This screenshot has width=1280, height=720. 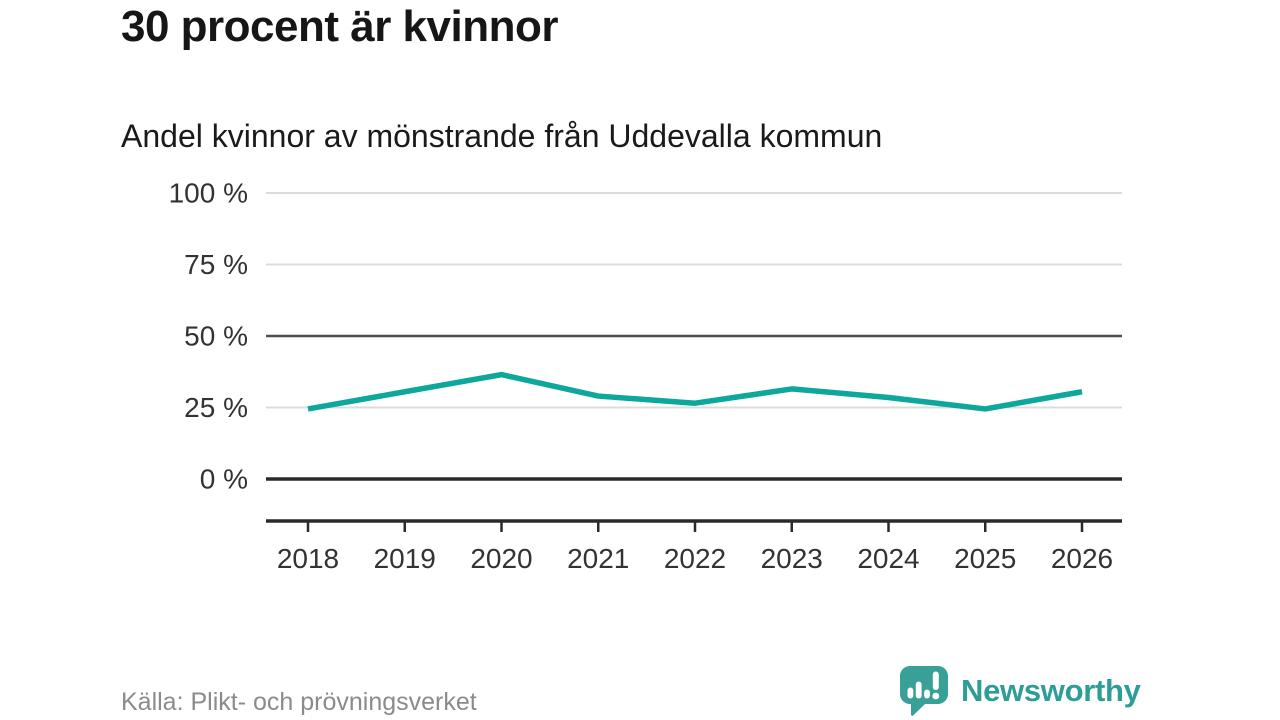 I want to click on x-tick-label: 2026, so click(x=1082, y=558).